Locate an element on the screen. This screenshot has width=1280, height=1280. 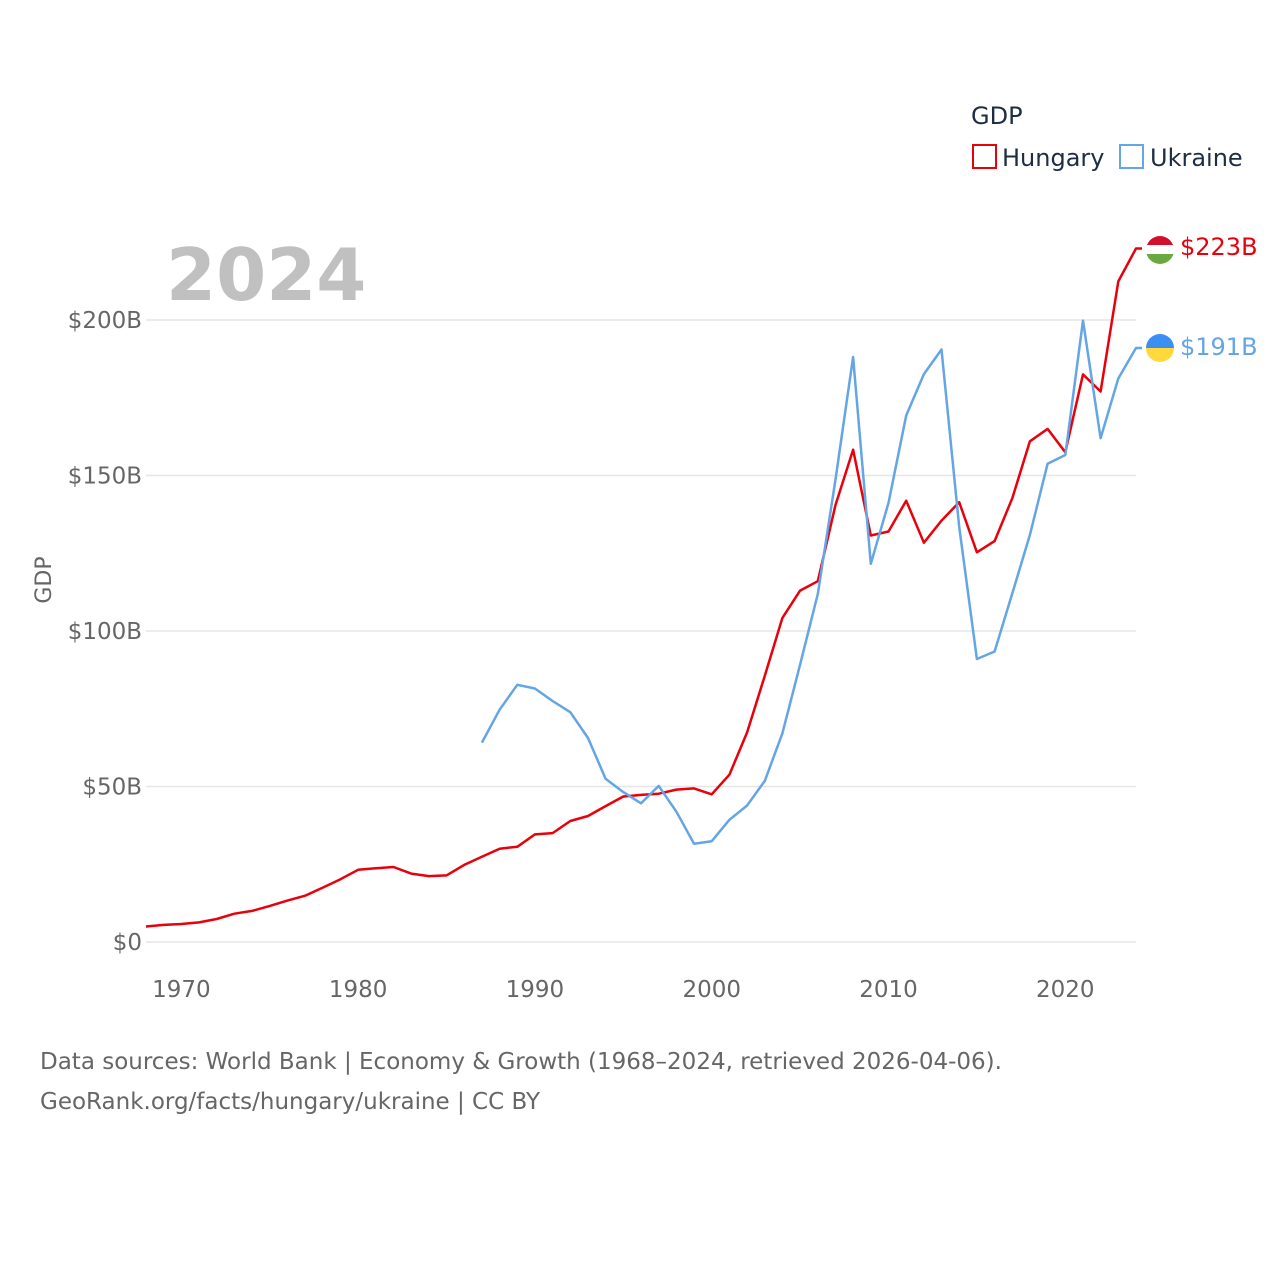
x-tick-label: 2000 is located at coordinates (711, 990).